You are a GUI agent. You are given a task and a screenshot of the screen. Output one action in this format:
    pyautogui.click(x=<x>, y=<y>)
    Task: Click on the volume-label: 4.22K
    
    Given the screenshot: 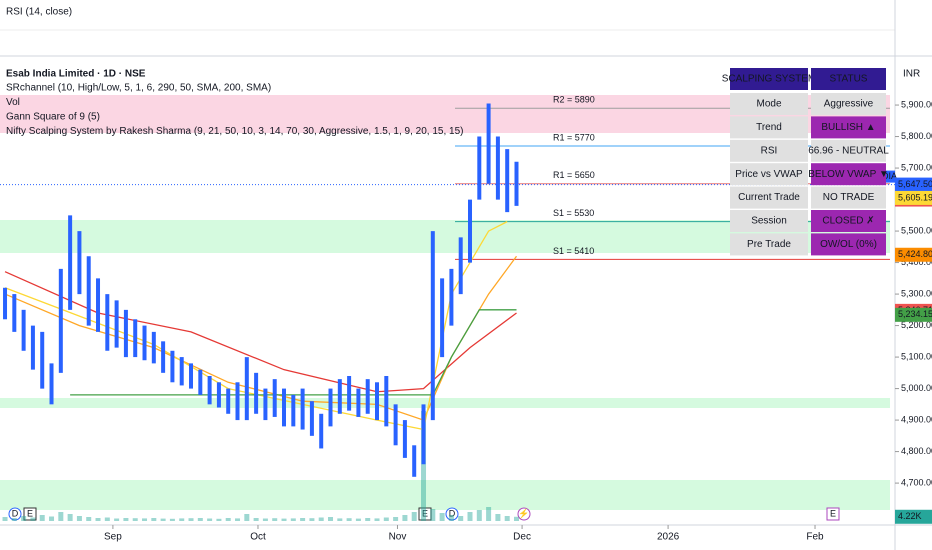 What is the action you would take?
    pyautogui.click(x=910, y=516)
    